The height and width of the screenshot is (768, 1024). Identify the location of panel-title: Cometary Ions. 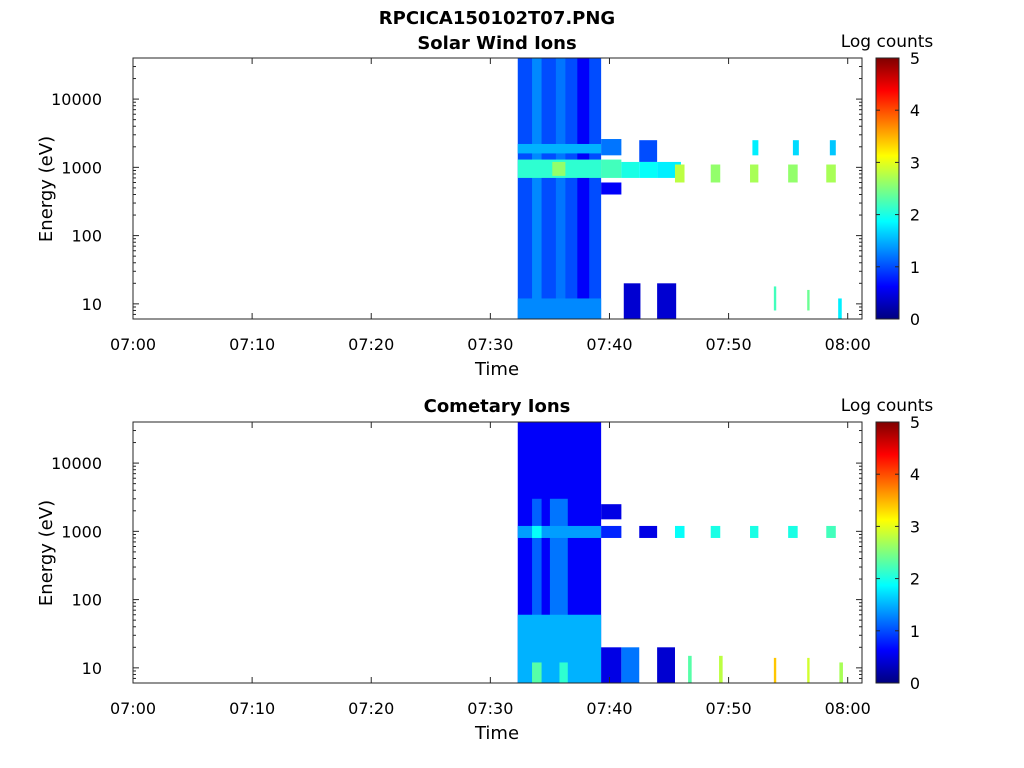
(497, 406).